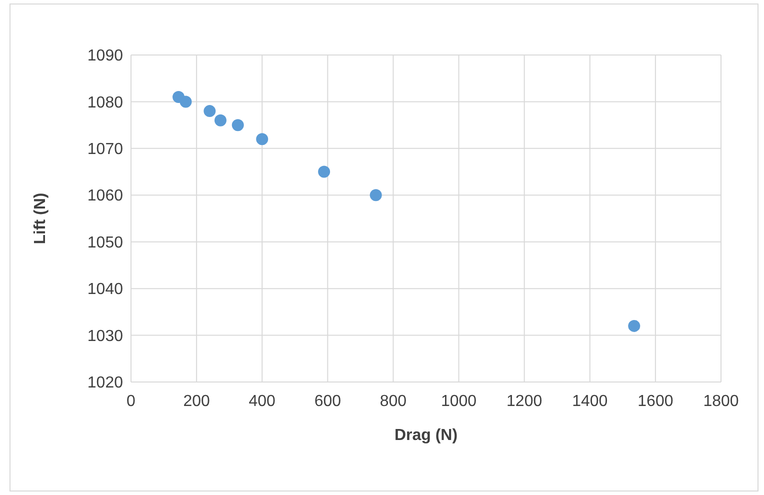 The image size is (764, 495). What do you see at coordinates (524, 401) in the screenshot?
I see `x-tick-label: 1200` at bounding box center [524, 401].